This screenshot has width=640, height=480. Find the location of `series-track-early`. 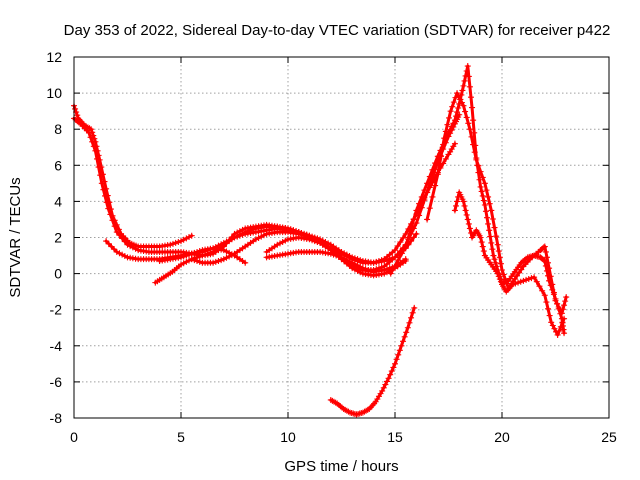

series-track-early is located at coordinates (133, 176).